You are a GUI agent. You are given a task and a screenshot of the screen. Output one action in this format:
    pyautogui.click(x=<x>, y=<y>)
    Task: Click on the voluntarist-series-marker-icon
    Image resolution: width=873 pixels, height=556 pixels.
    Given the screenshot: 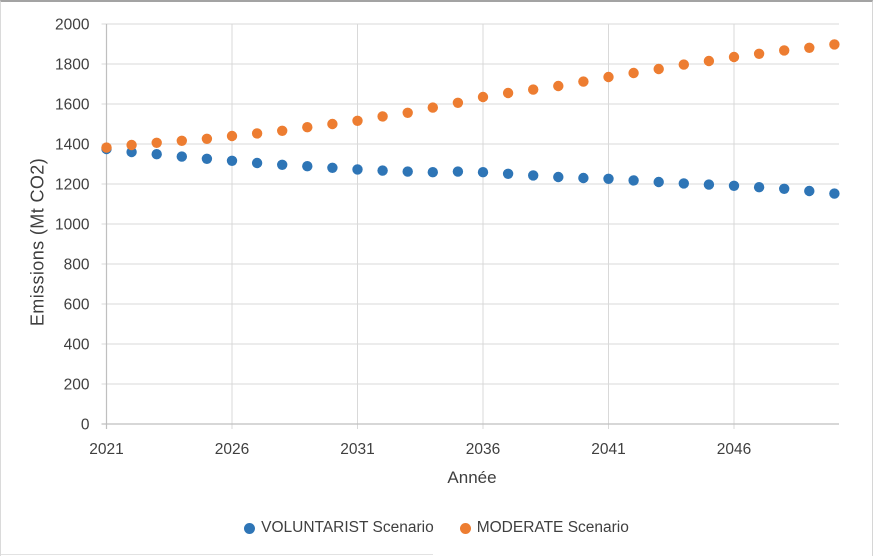 What is the action you would take?
    pyautogui.click(x=250, y=528)
    